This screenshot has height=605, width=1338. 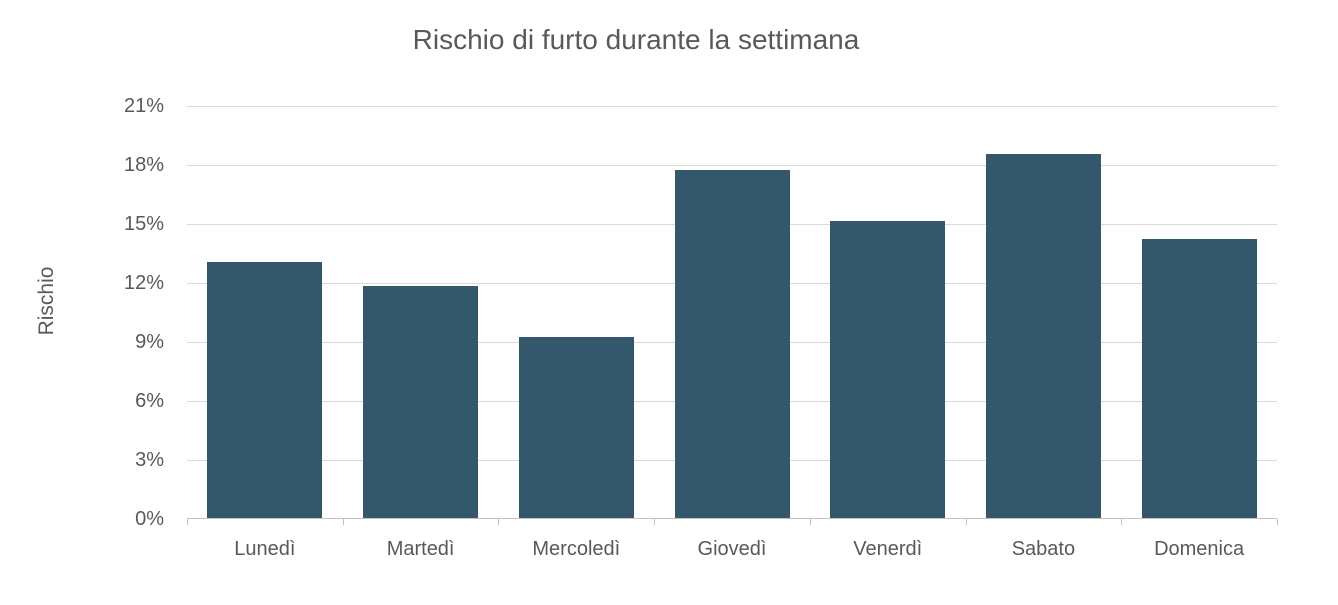 I want to click on x-category-label: Lunedì, so click(x=265, y=549).